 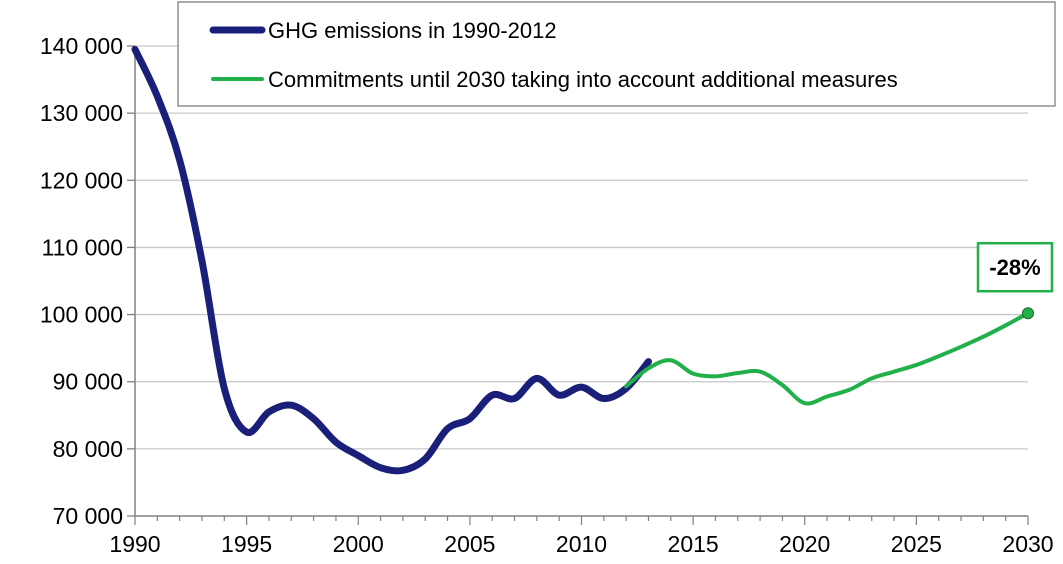 What do you see at coordinates (88, 449) in the screenshot?
I see `y-tick-label: 80 000` at bounding box center [88, 449].